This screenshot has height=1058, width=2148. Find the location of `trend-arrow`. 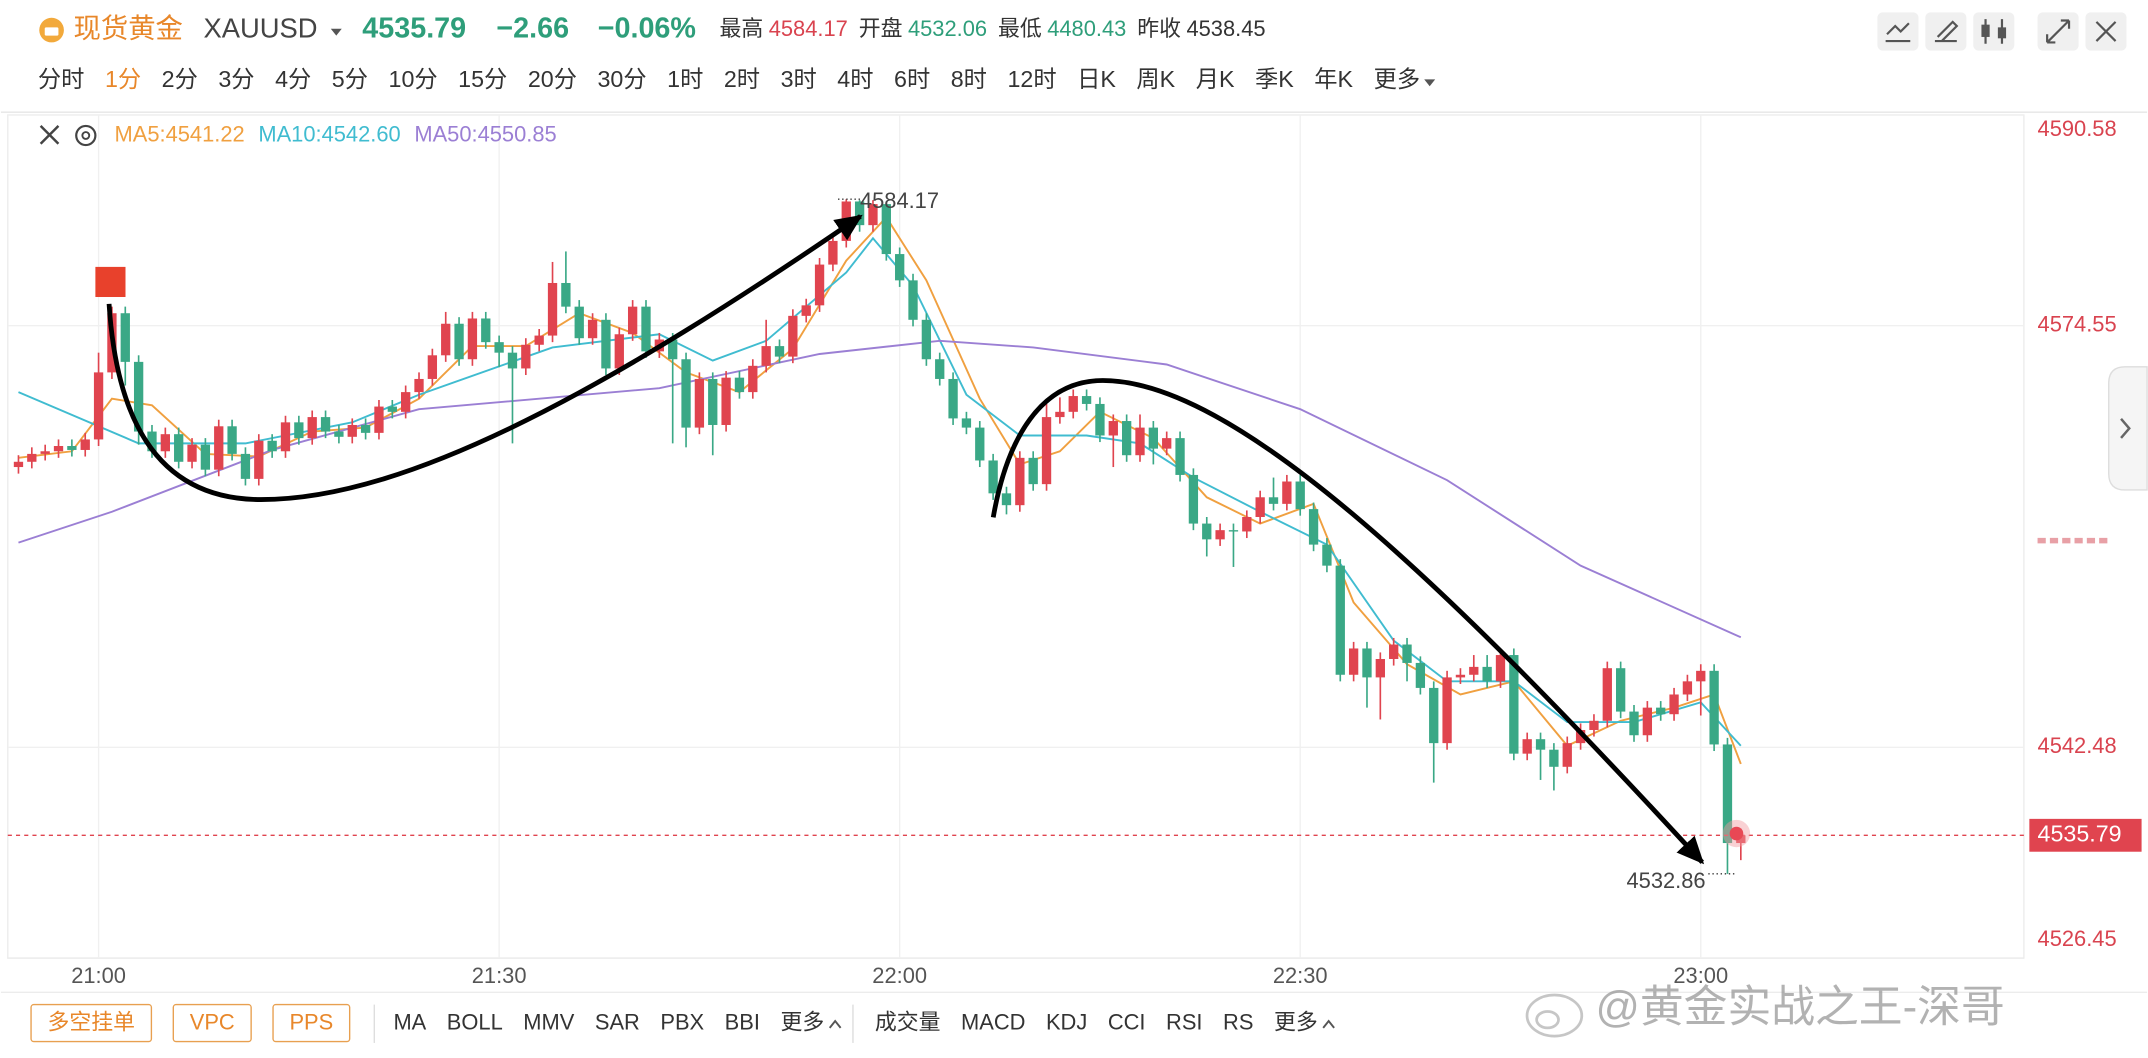

trend-arrow is located at coordinates (484, 358).